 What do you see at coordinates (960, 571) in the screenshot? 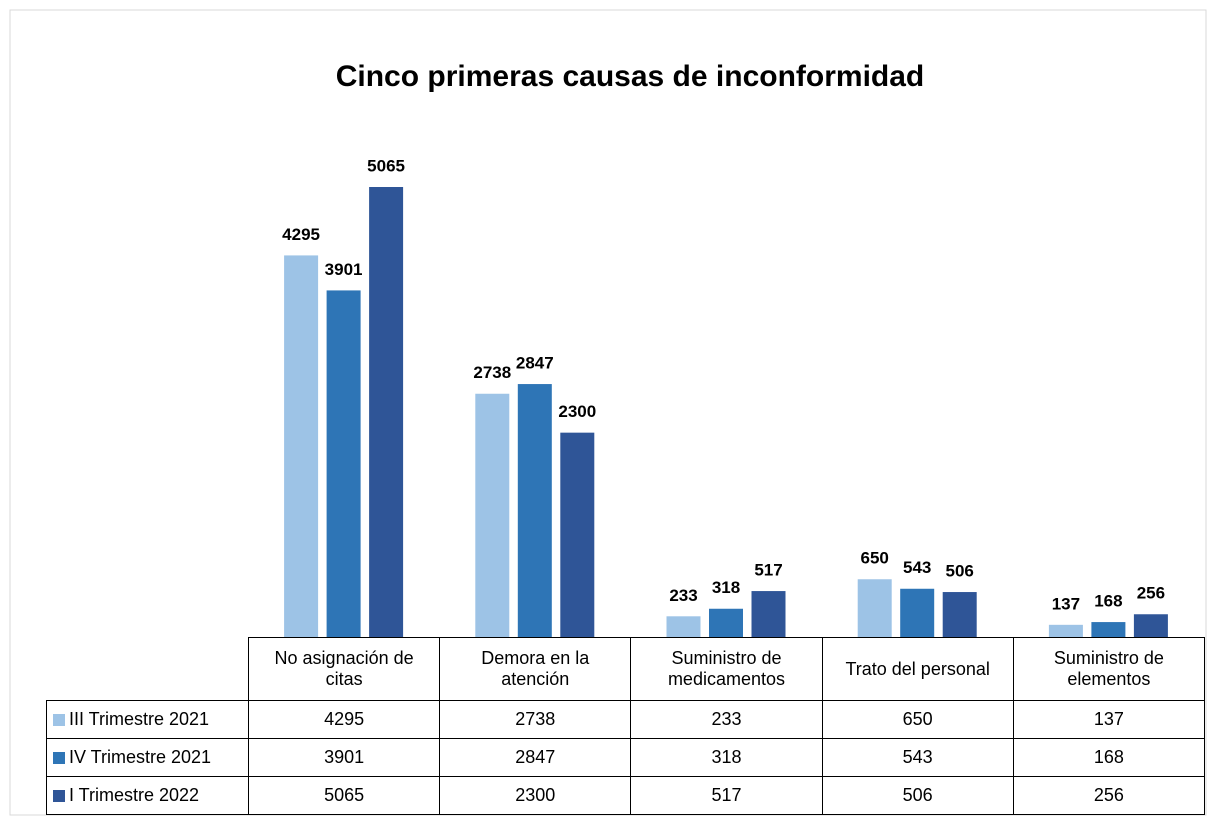
I see `data-label: 506` at bounding box center [960, 571].